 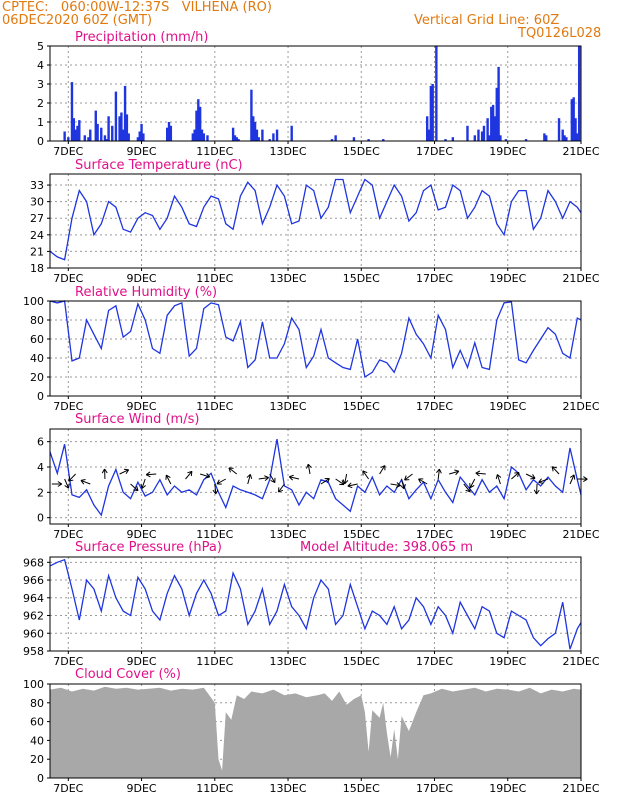 What do you see at coordinates (37, 218) in the screenshot?
I see `y-tick-label: 27` at bounding box center [37, 218].